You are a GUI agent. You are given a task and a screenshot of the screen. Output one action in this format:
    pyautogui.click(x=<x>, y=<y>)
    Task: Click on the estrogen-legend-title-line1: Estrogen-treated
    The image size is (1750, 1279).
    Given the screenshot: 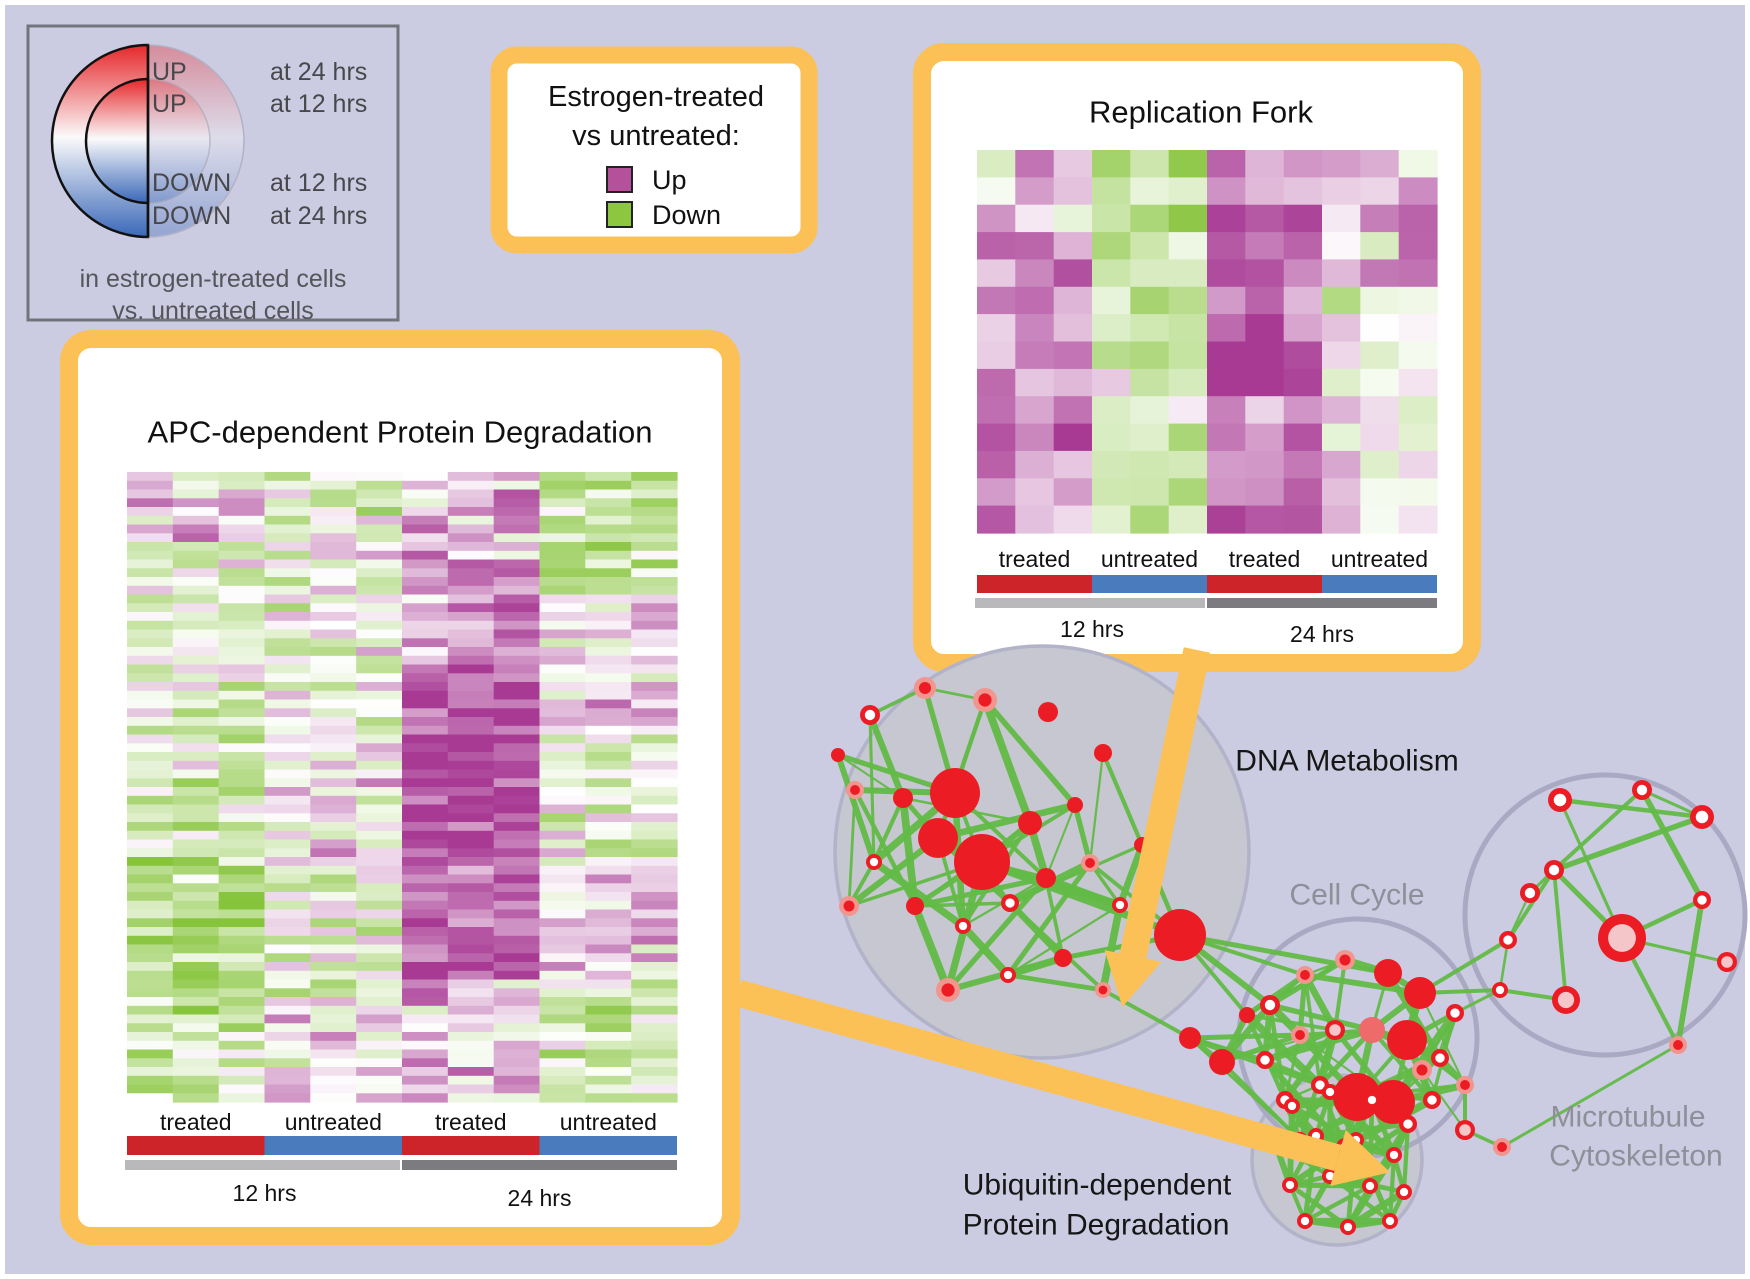 What is the action you would take?
    pyautogui.click(x=656, y=97)
    